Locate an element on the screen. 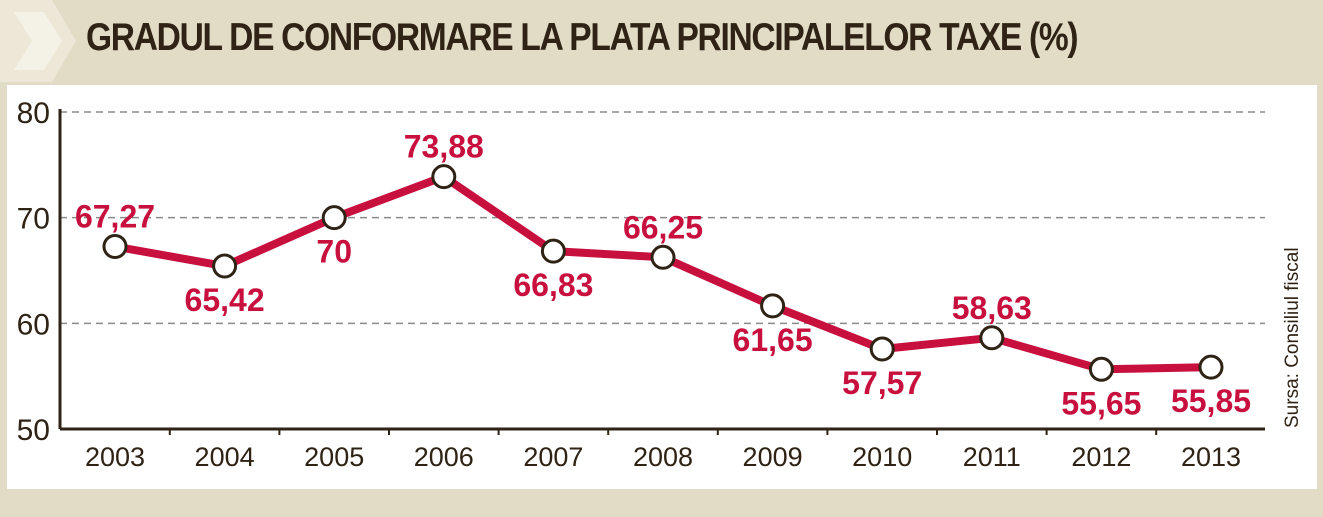  source-label: Sursa: Consiliul fiscal is located at coordinates (1292, 337).